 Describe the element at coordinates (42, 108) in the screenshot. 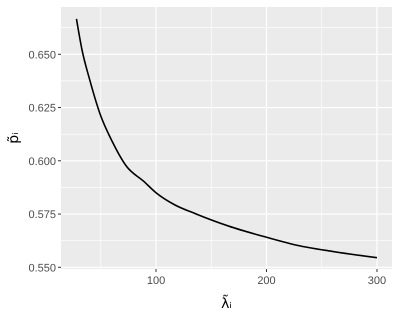

I see `y-tick-label: 0.625` at that location.